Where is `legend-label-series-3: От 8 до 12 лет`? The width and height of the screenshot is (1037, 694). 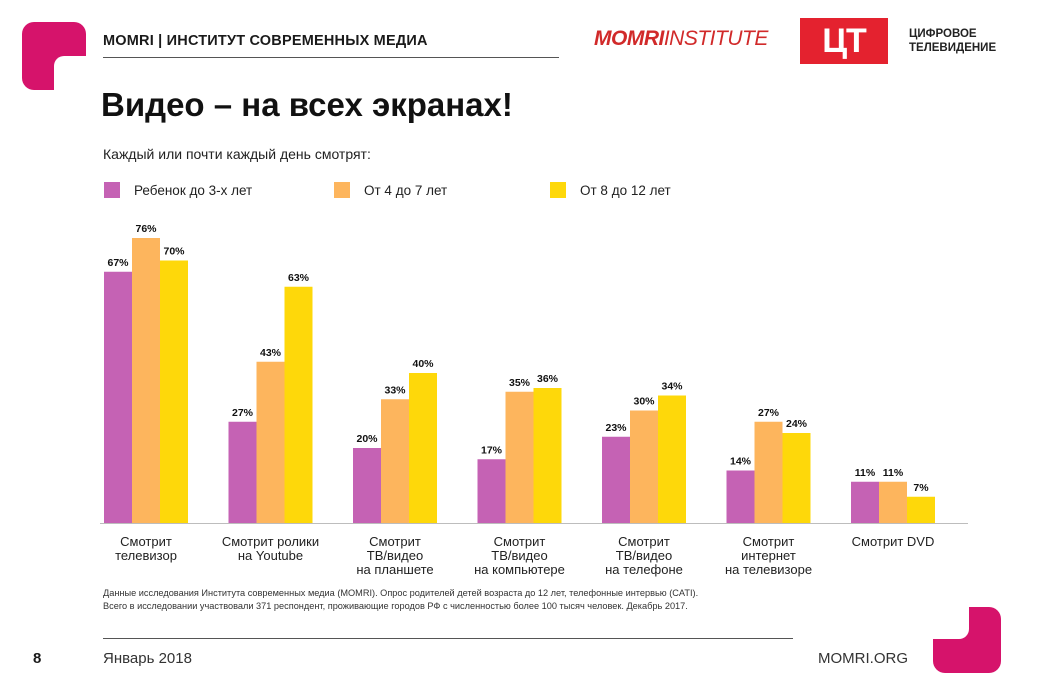
legend-label-series-3: От 8 до 12 лет is located at coordinates (625, 190).